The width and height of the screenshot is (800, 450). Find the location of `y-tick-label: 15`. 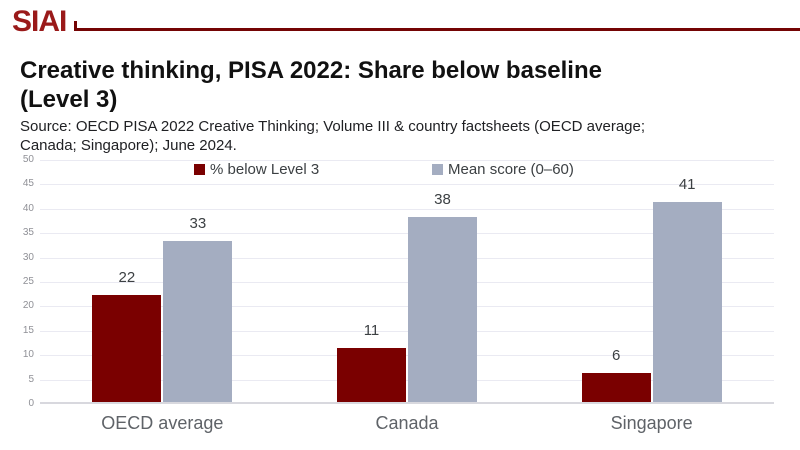

y-tick-label: 15 is located at coordinates (28, 330).